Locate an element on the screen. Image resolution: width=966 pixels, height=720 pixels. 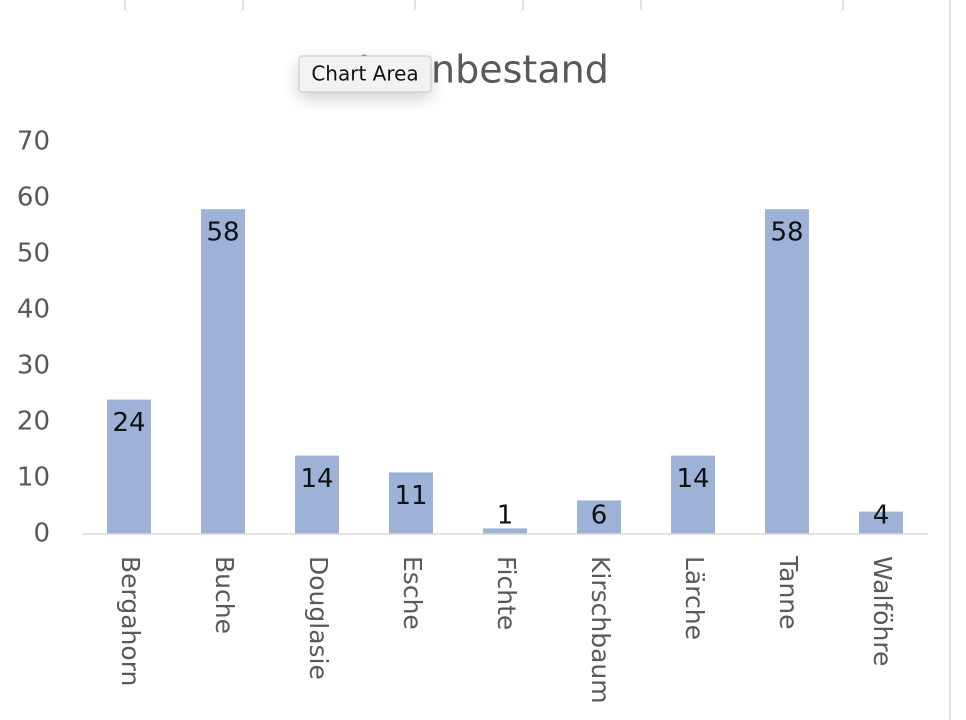
data-label: 24 is located at coordinates (128, 423).